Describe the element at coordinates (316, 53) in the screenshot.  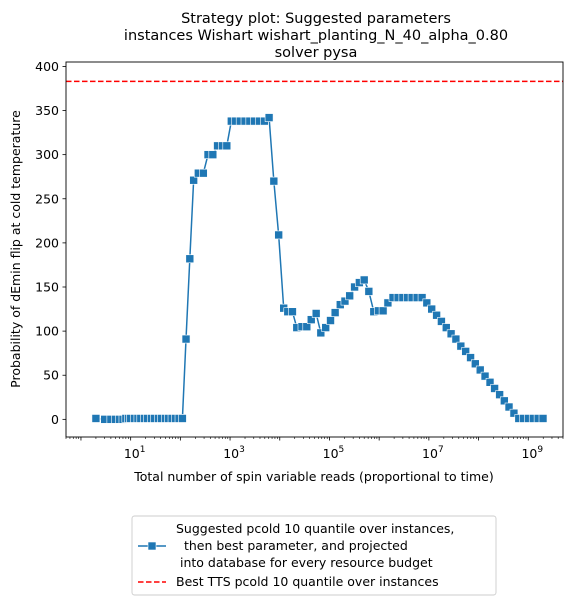
I see `title-line-3: solver pysa` at that location.